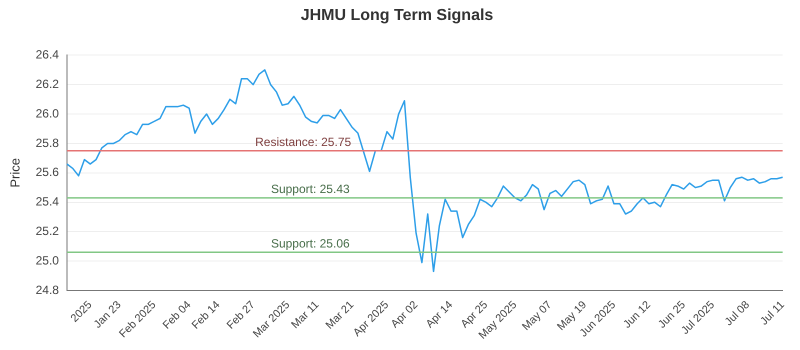 Image resolution: width=800 pixels, height=350 pixels. What do you see at coordinates (305, 315) in the screenshot?
I see `x-tick-label: Mar 11` at bounding box center [305, 315].